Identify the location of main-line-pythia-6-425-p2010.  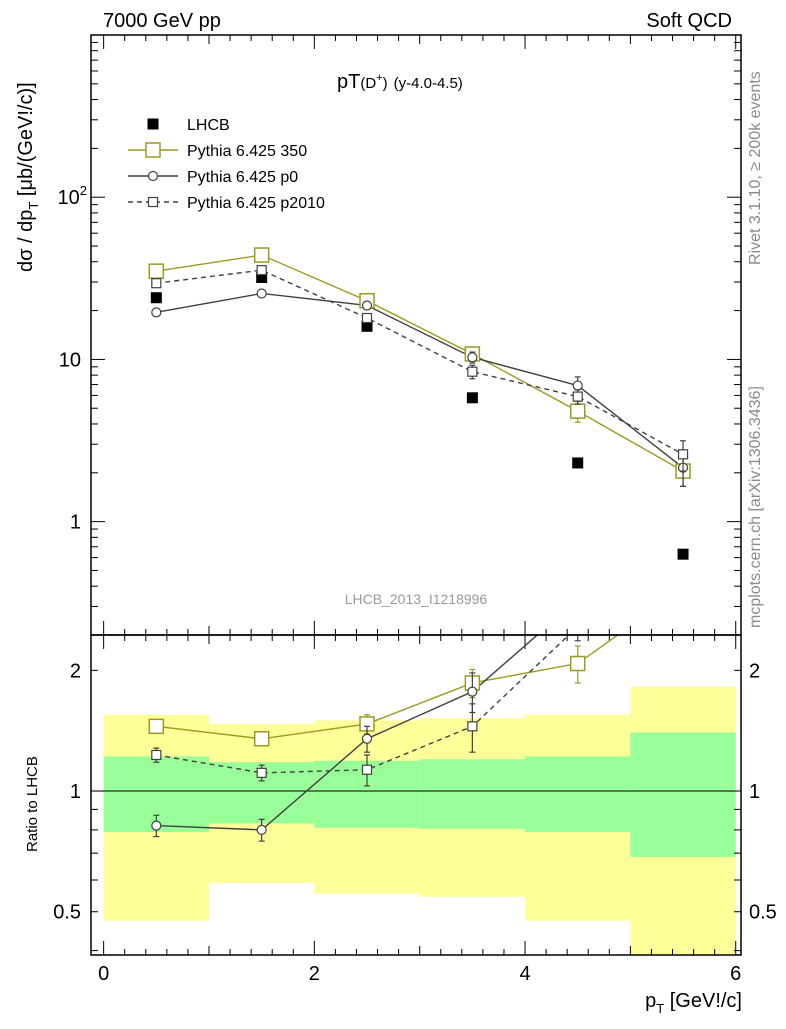
(420, 362).